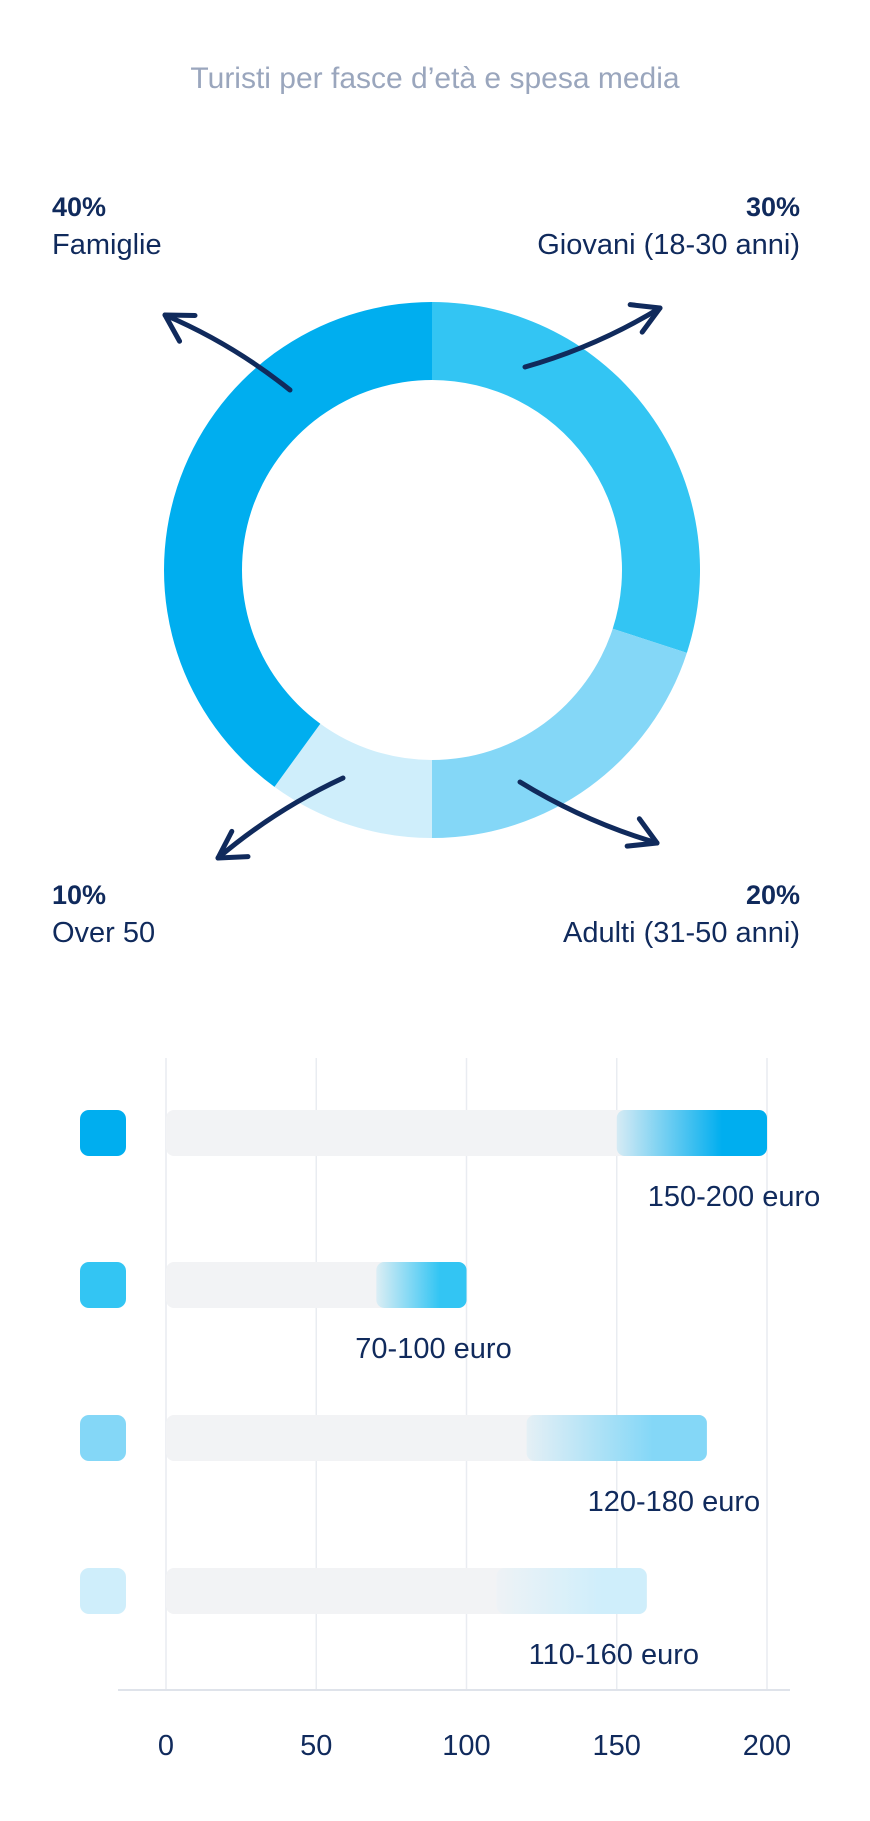 The image size is (870, 1821). Describe the element at coordinates (614, 1655) in the screenshot. I see `bar-label-3: 110-160 euro` at that location.